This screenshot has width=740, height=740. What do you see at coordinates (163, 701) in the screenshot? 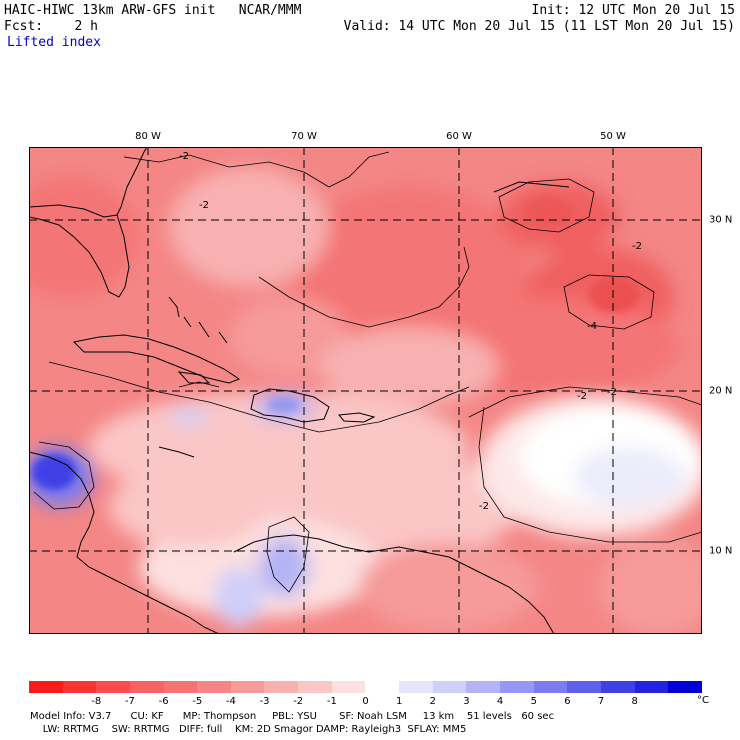
I see `colorbar-tick-label: -6` at bounding box center [163, 701].